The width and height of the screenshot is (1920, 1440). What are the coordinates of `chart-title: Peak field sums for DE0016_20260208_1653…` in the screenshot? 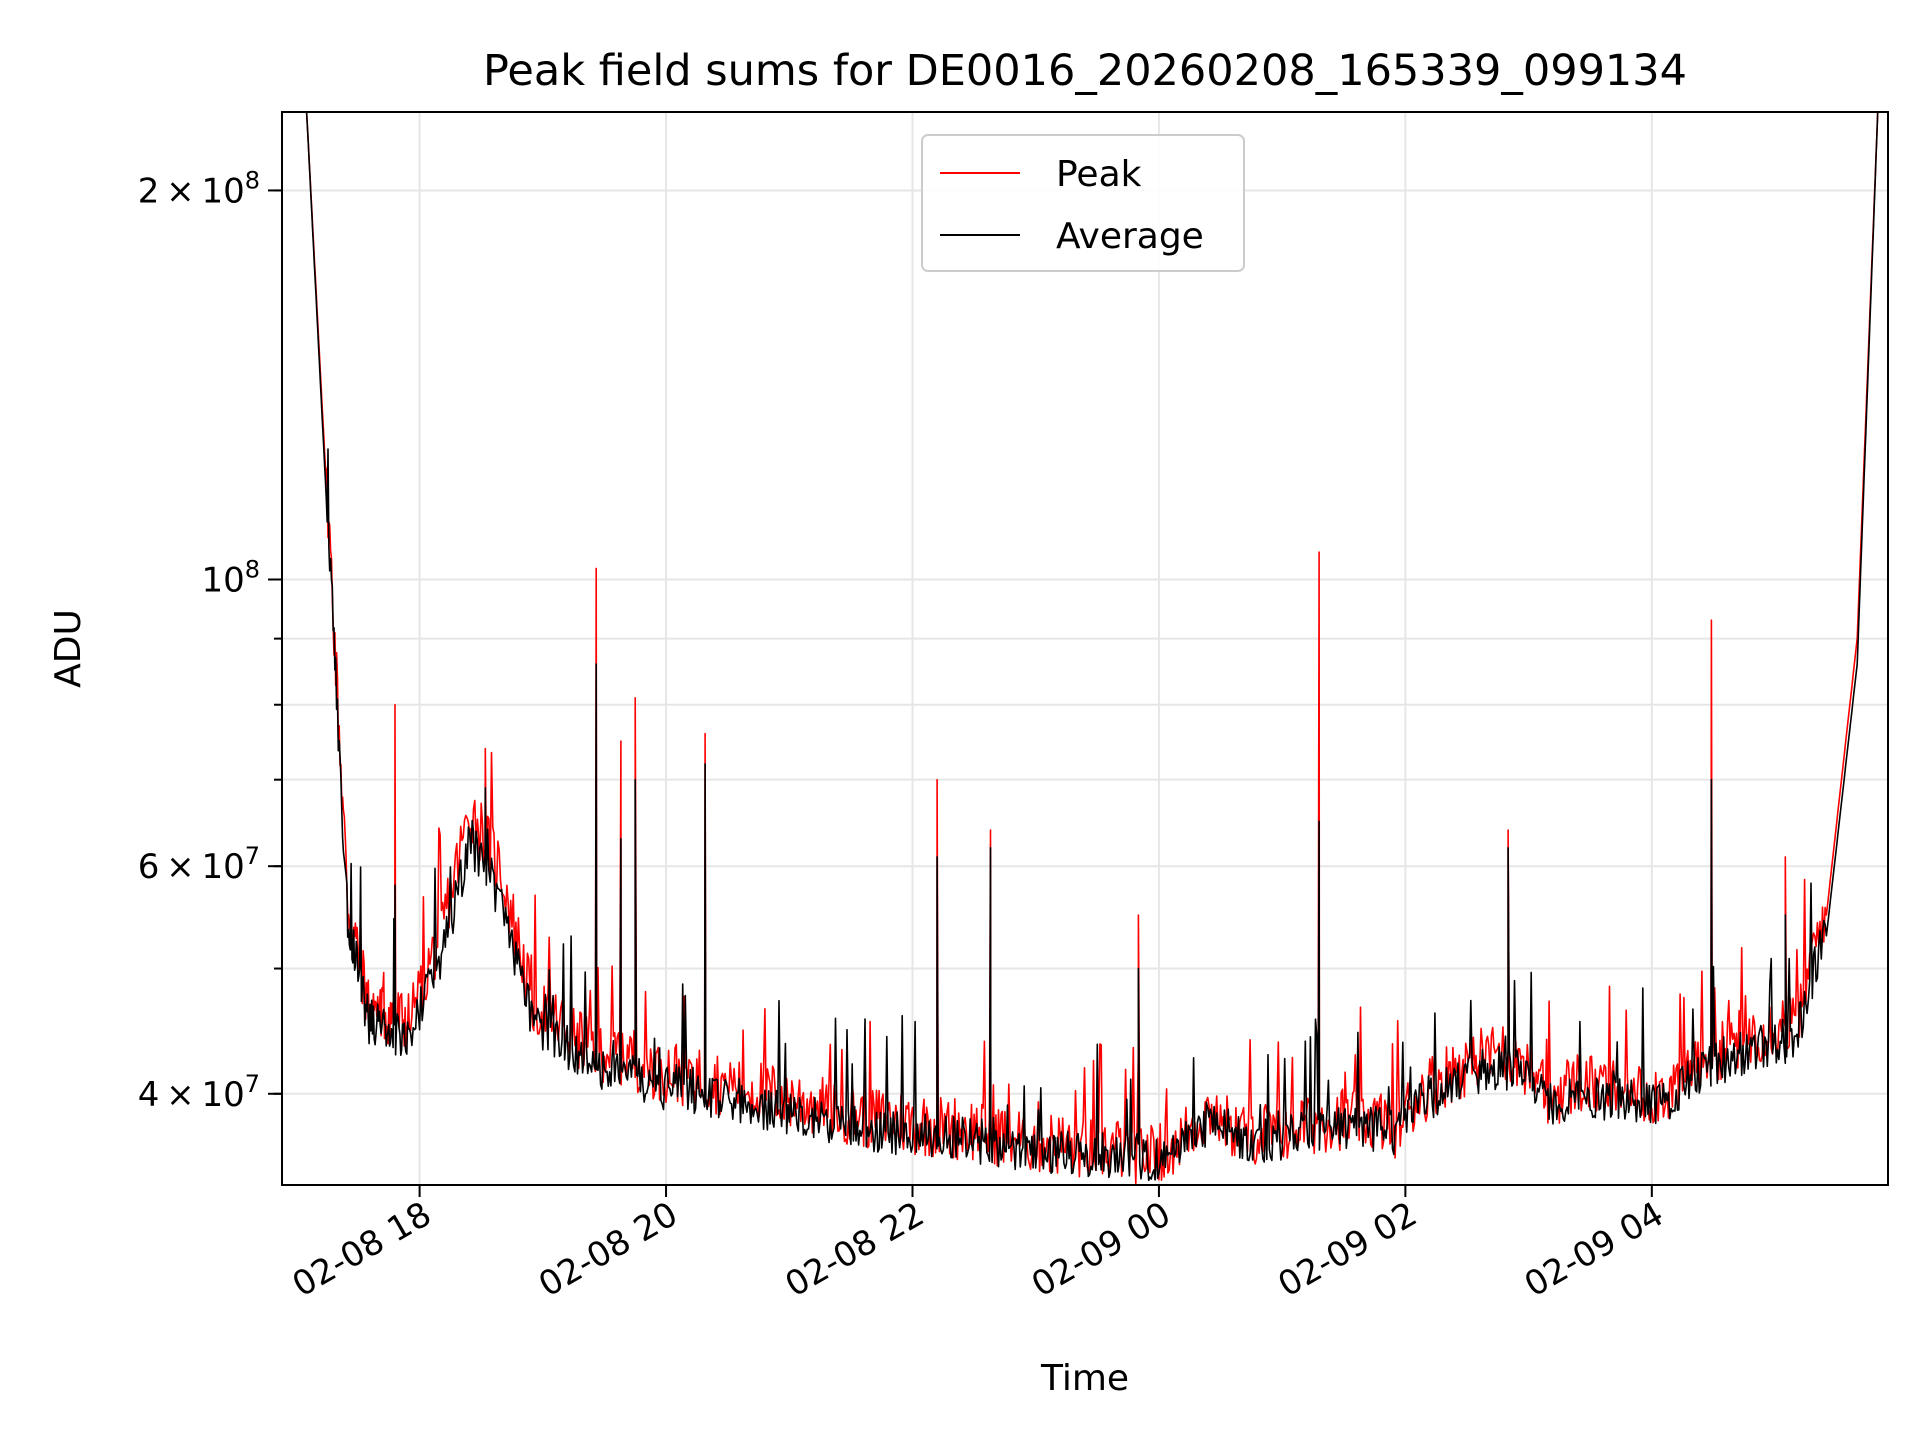 It's located at (1085, 71).